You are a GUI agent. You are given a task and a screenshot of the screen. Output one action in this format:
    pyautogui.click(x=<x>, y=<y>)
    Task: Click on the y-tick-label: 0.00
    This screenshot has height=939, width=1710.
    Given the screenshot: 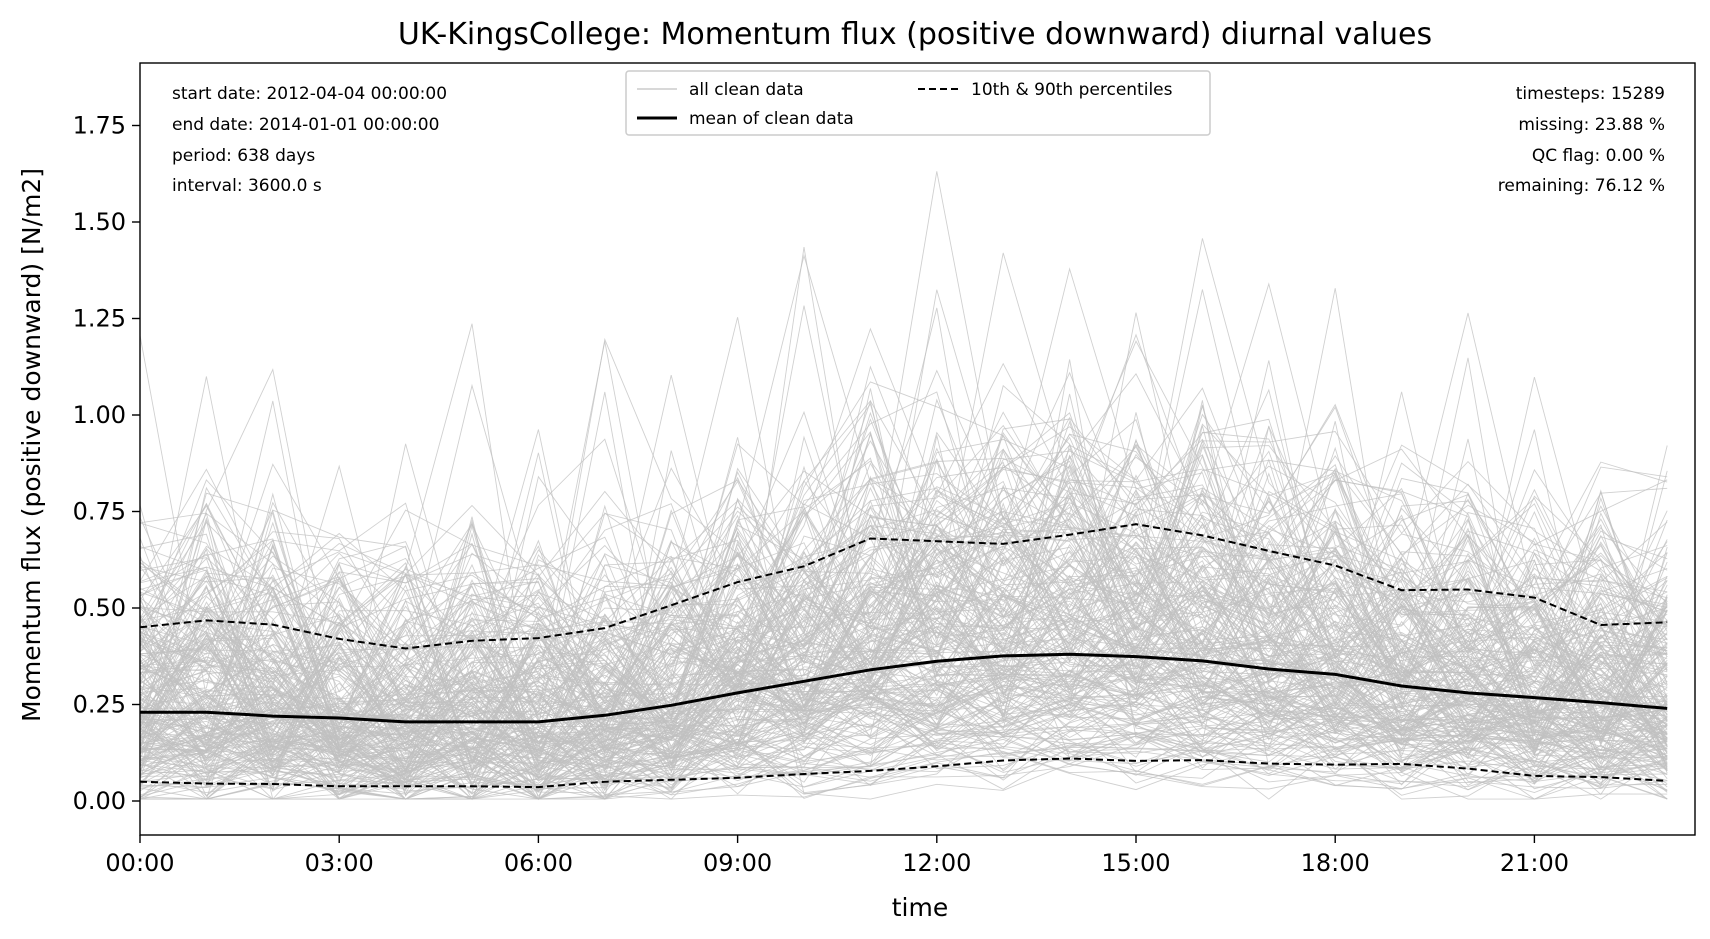 What is the action you would take?
    pyautogui.click(x=99, y=801)
    